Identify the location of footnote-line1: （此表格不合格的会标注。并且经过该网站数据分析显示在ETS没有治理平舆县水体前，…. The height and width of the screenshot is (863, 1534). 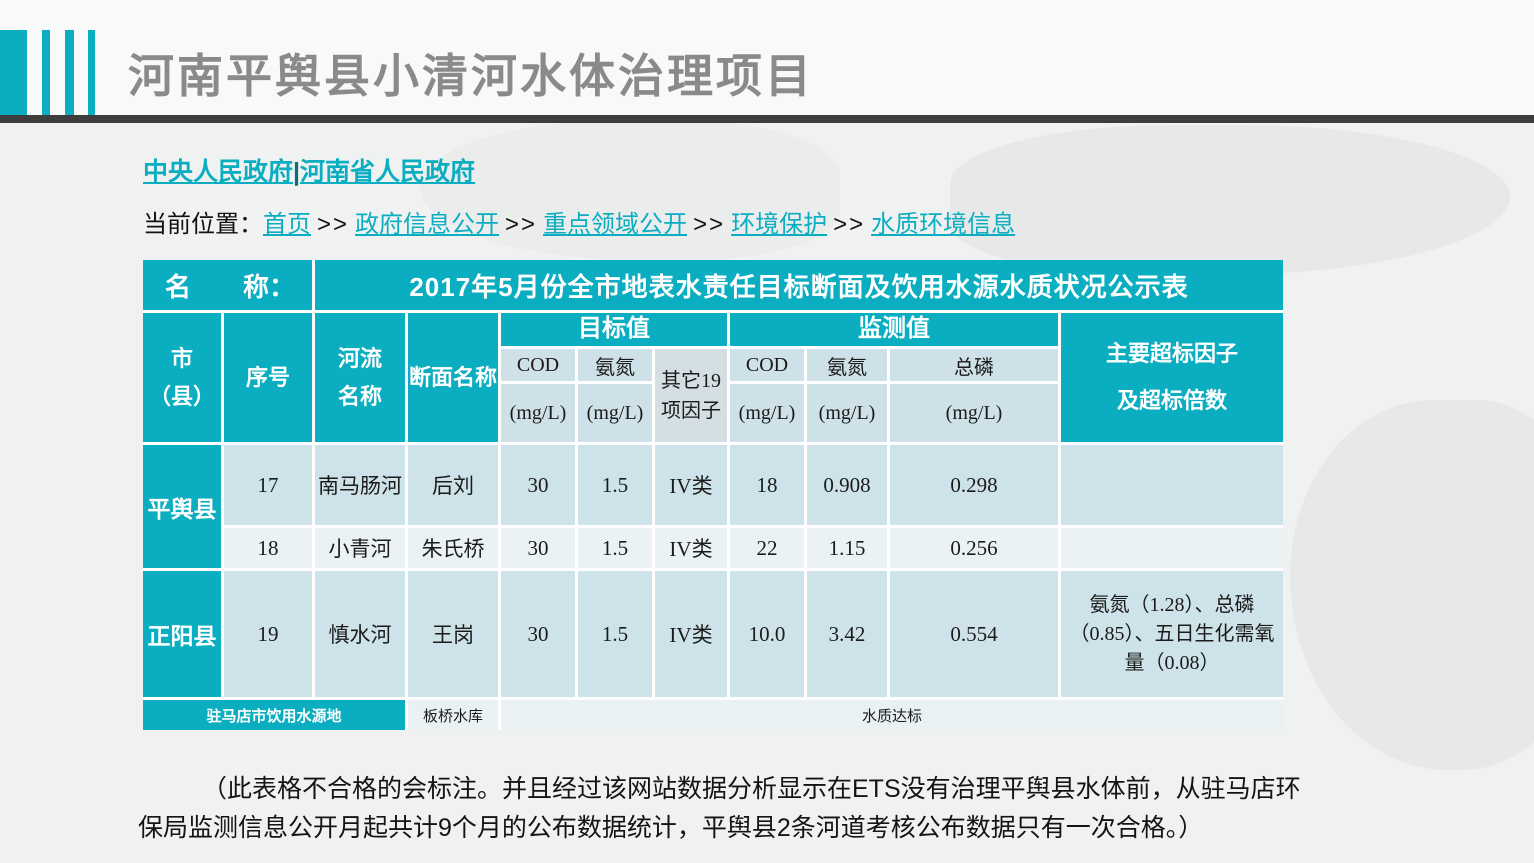
(751, 789).